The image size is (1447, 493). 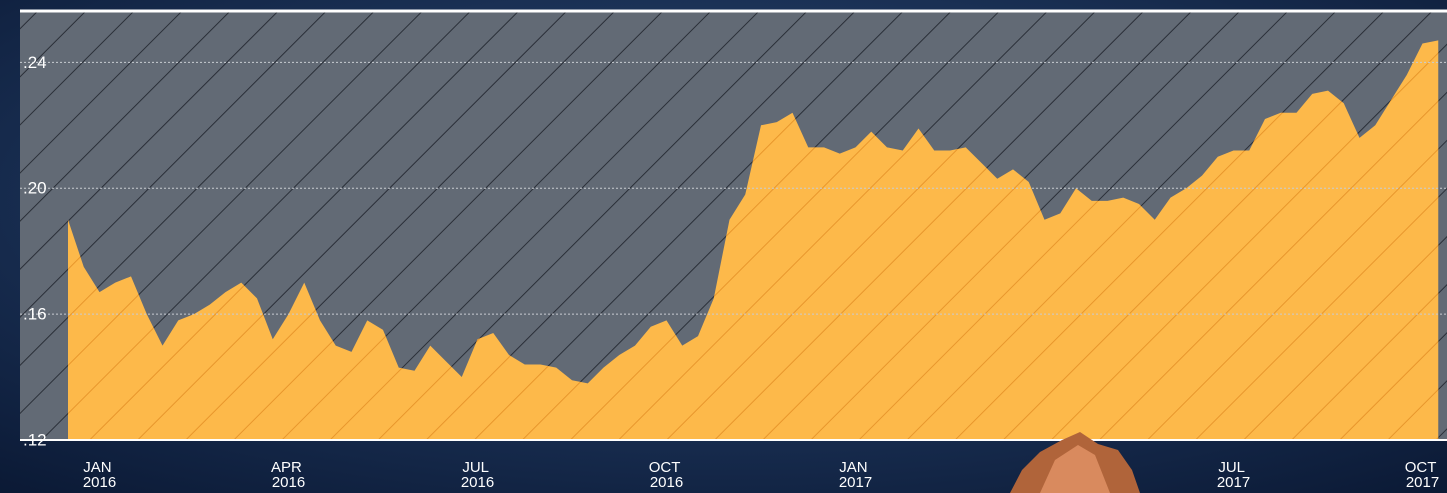 What do you see at coordinates (35, 62) in the screenshot?
I see `y-tick-label: .24` at bounding box center [35, 62].